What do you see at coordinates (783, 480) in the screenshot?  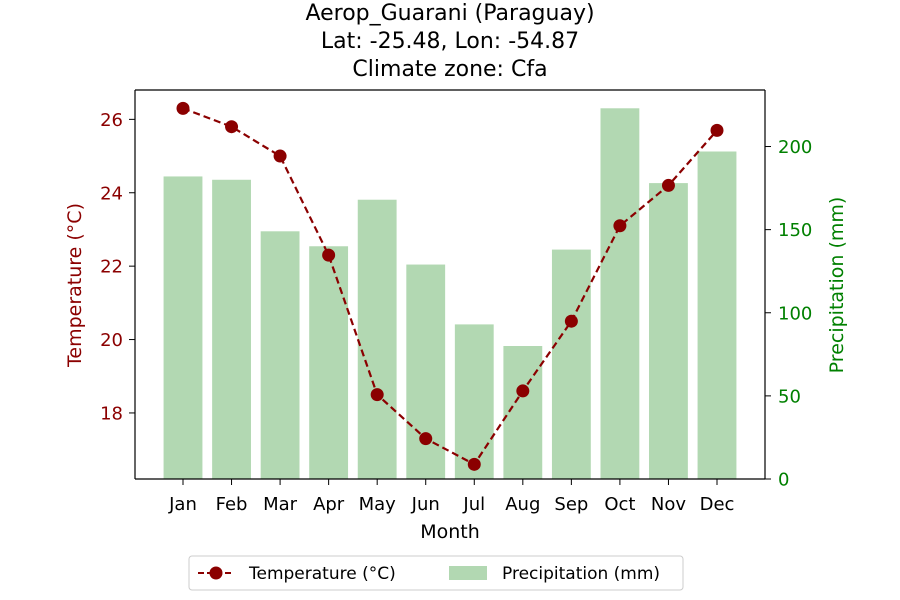 I see `precipitation-tick-label: 0` at bounding box center [783, 480].